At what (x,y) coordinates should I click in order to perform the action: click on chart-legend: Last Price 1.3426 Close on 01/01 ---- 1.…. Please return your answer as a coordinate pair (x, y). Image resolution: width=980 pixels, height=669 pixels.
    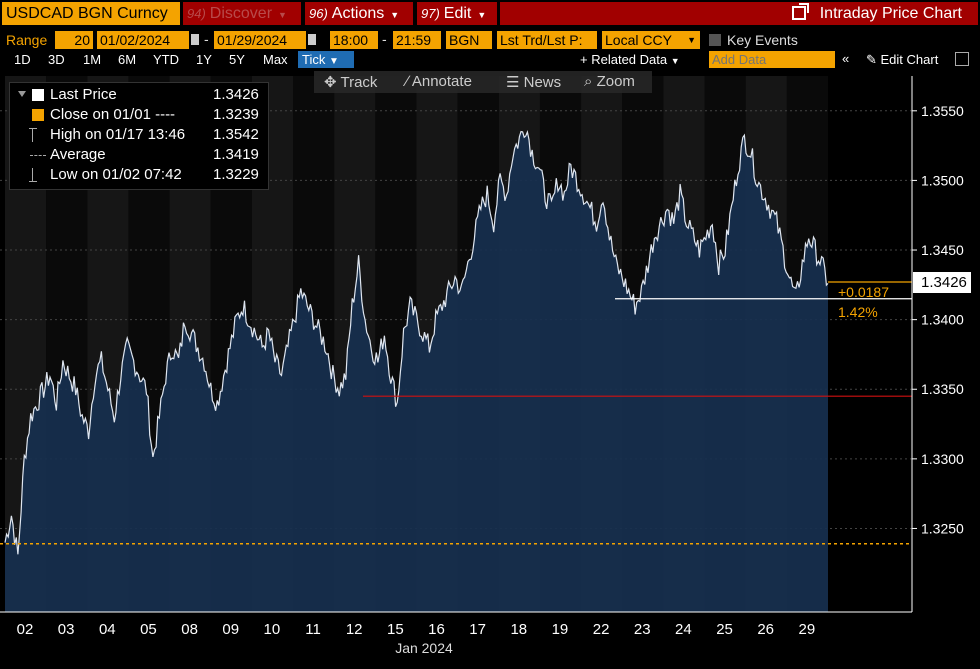
    Looking at the image, I should click on (139, 136).